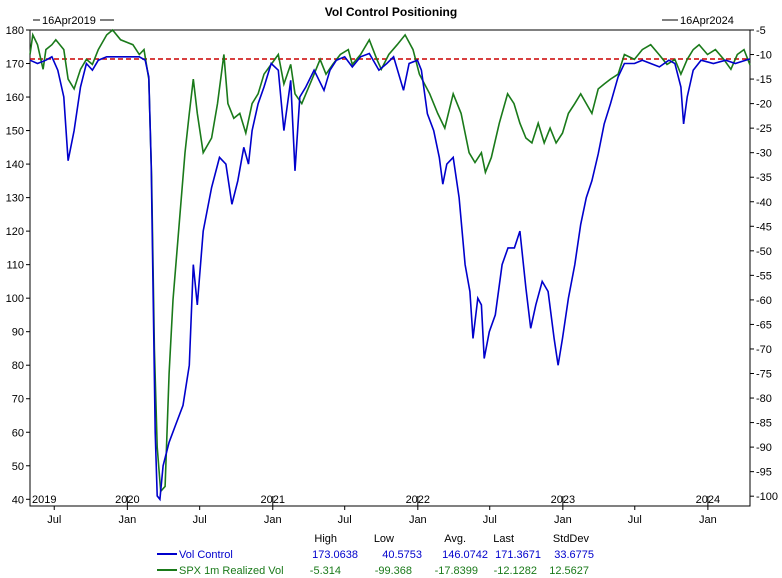 The height and width of the screenshot is (578, 782). What do you see at coordinates (764, 227) in the screenshot?
I see `right-axis-tick-label: -45` at bounding box center [764, 227].